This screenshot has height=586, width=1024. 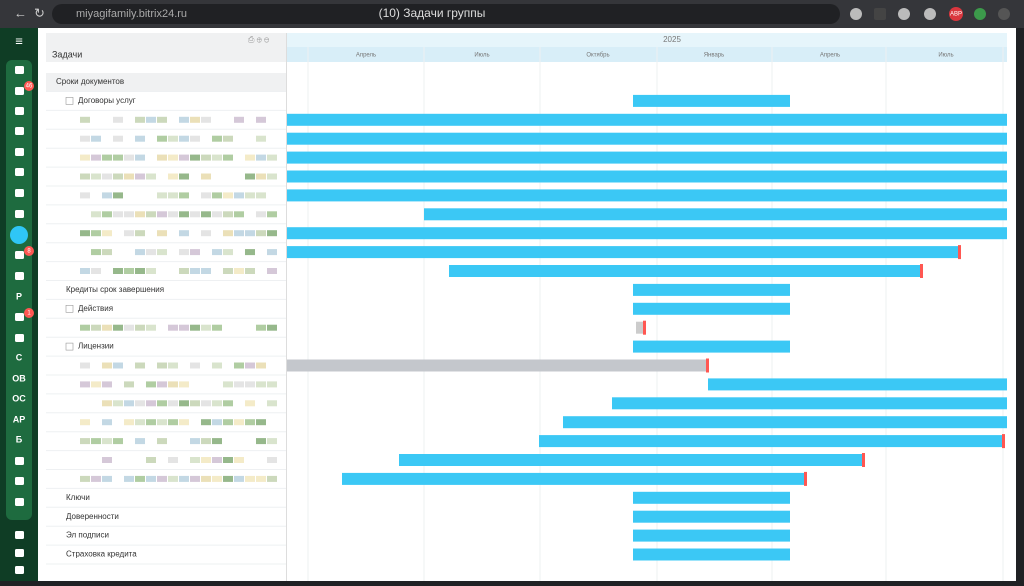 I want to click on deadline-mark, so click(x=1003, y=441).